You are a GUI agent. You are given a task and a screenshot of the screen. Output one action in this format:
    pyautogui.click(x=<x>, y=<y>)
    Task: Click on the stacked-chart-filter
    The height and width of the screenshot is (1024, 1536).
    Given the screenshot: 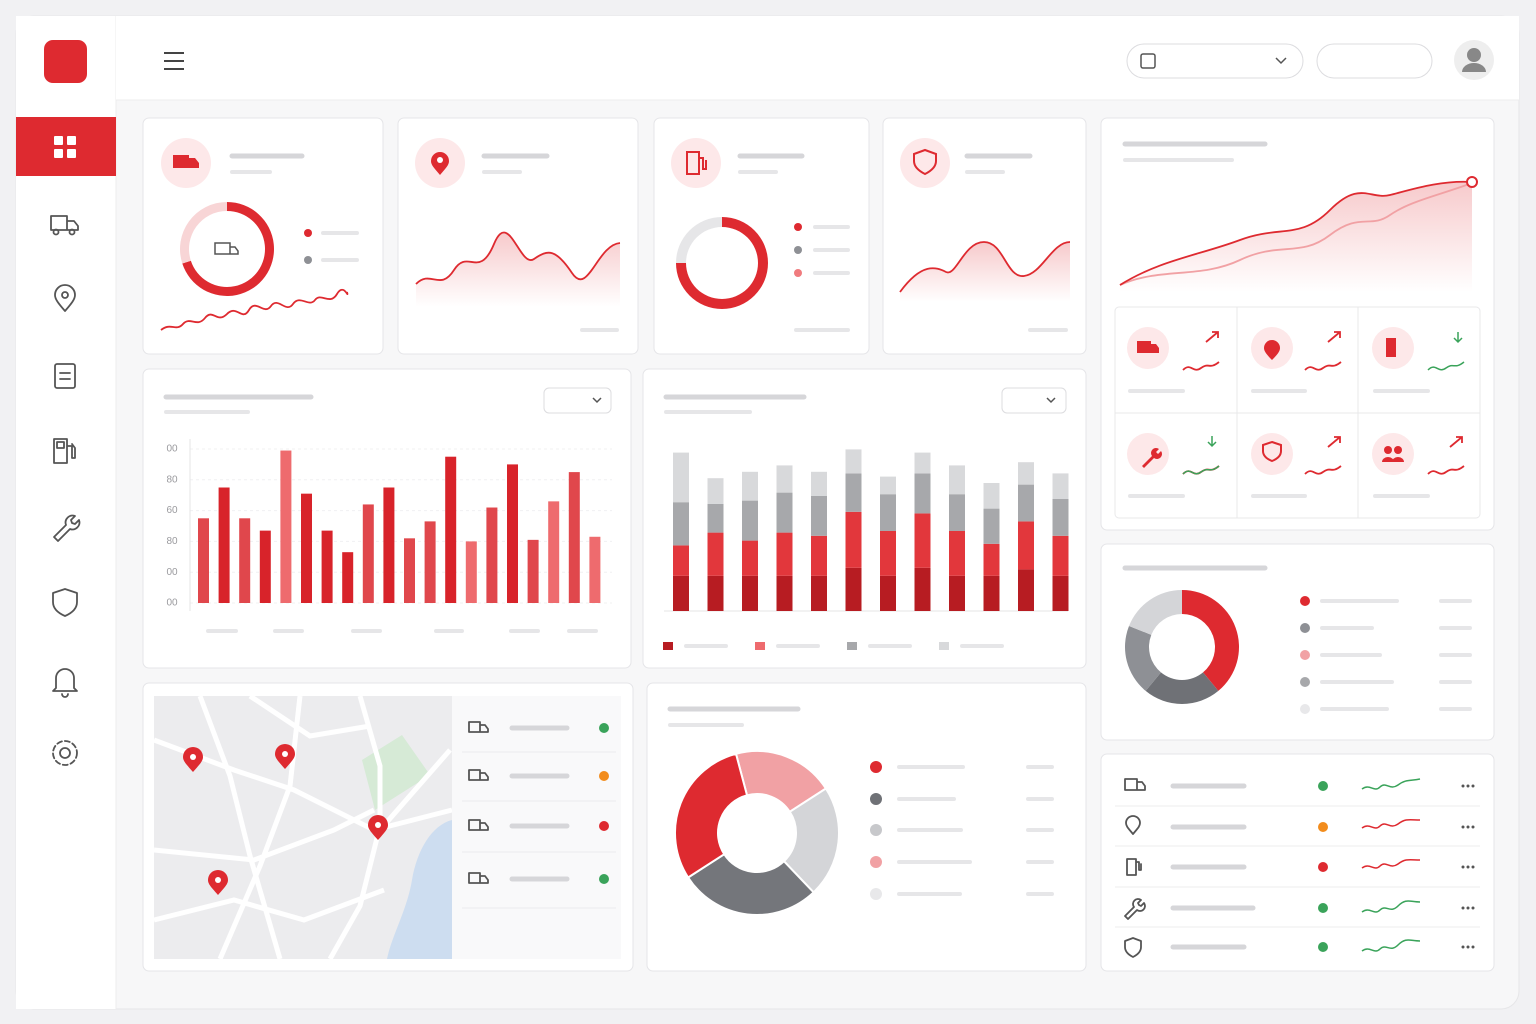 What is the action you would take?
    pyautogui.click(x=1034, y=400)
    